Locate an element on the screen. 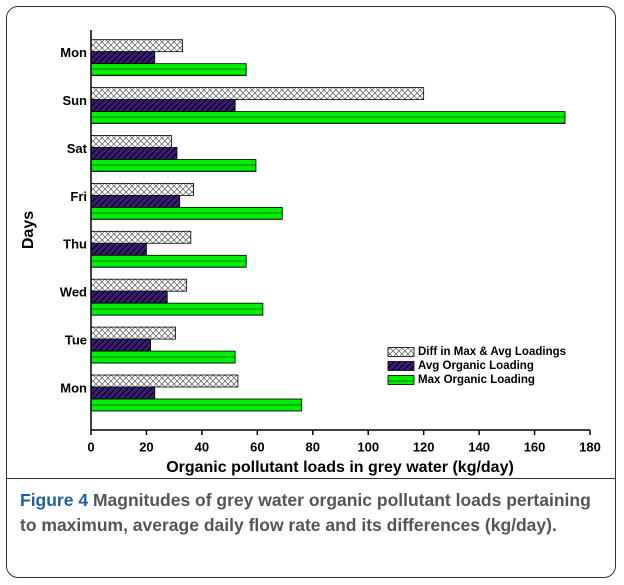 This screenshot has width=624, height=585. y-tick-label: Sun is located at coordinates (74, 100).